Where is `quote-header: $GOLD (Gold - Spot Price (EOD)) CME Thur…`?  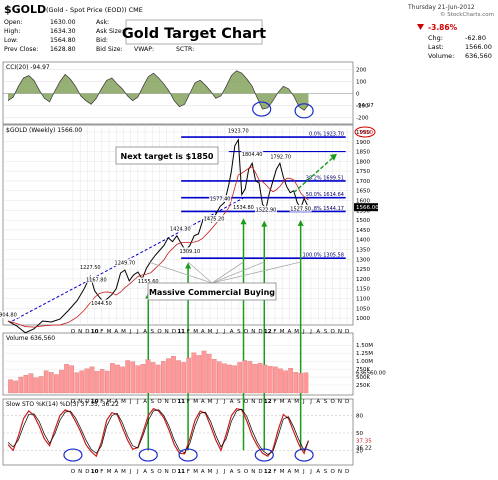 quote-header: $GOLD (Gold - Spot Price (EOD)) CME Thur… is located at coordinates (249, 31).